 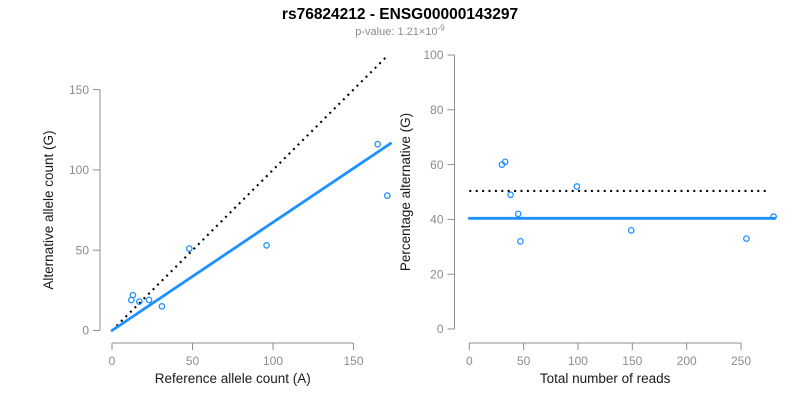 I want to click on p-value-multiplier: ×10, so click(x=428, y=32).